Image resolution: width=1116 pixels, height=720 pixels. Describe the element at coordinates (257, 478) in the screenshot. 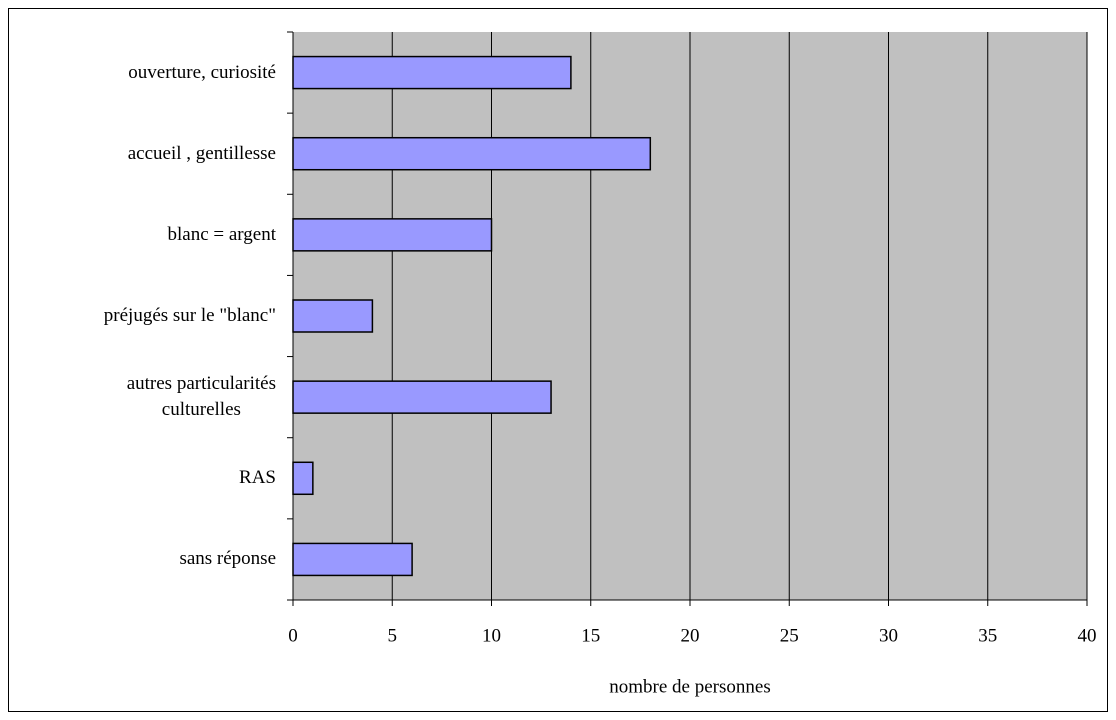

I see `y-tick-label: RAS` at that location.